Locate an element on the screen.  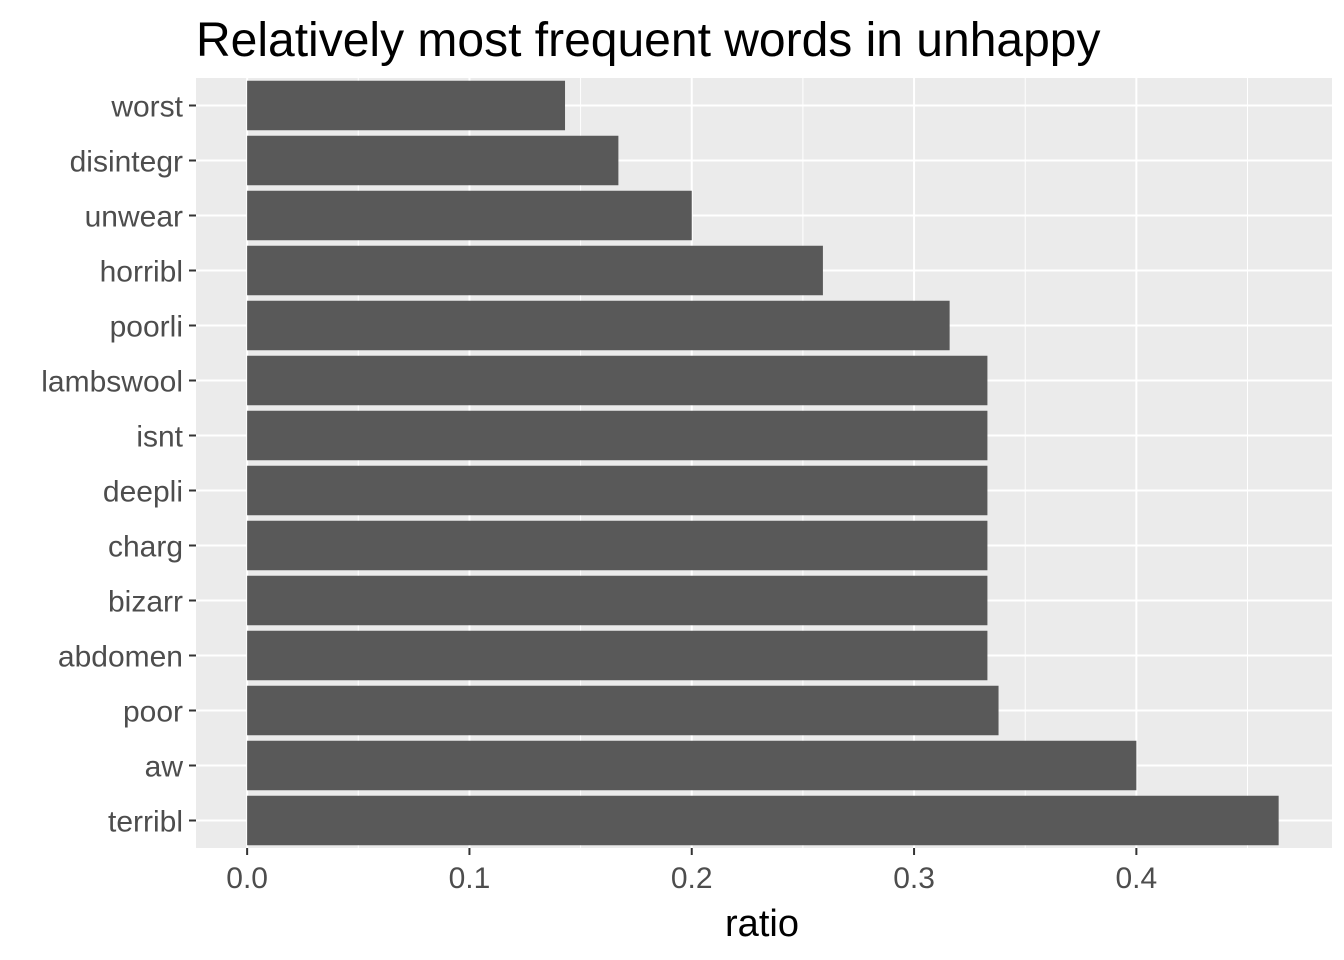
bar-worst is located at coordinates (406, 105).